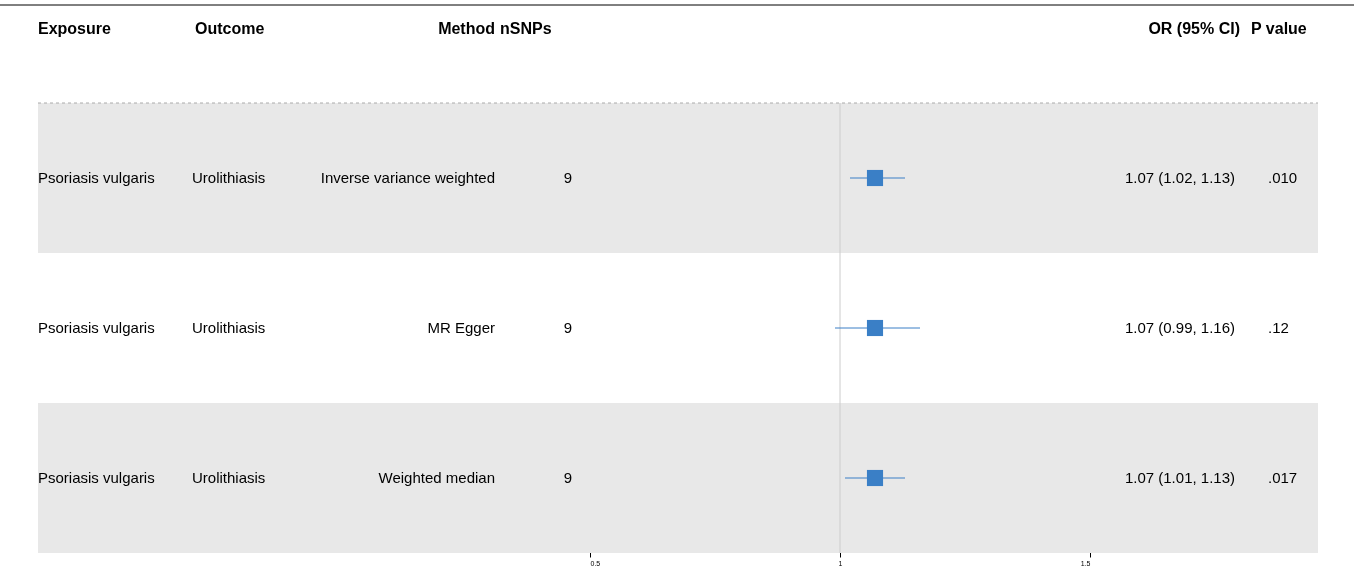 The width and height of the screenshot is (1354, 574). What do you see at coordinates (75, 28) in the screenshot?
I see `text: Exposure` at bounding box center [75, 28].